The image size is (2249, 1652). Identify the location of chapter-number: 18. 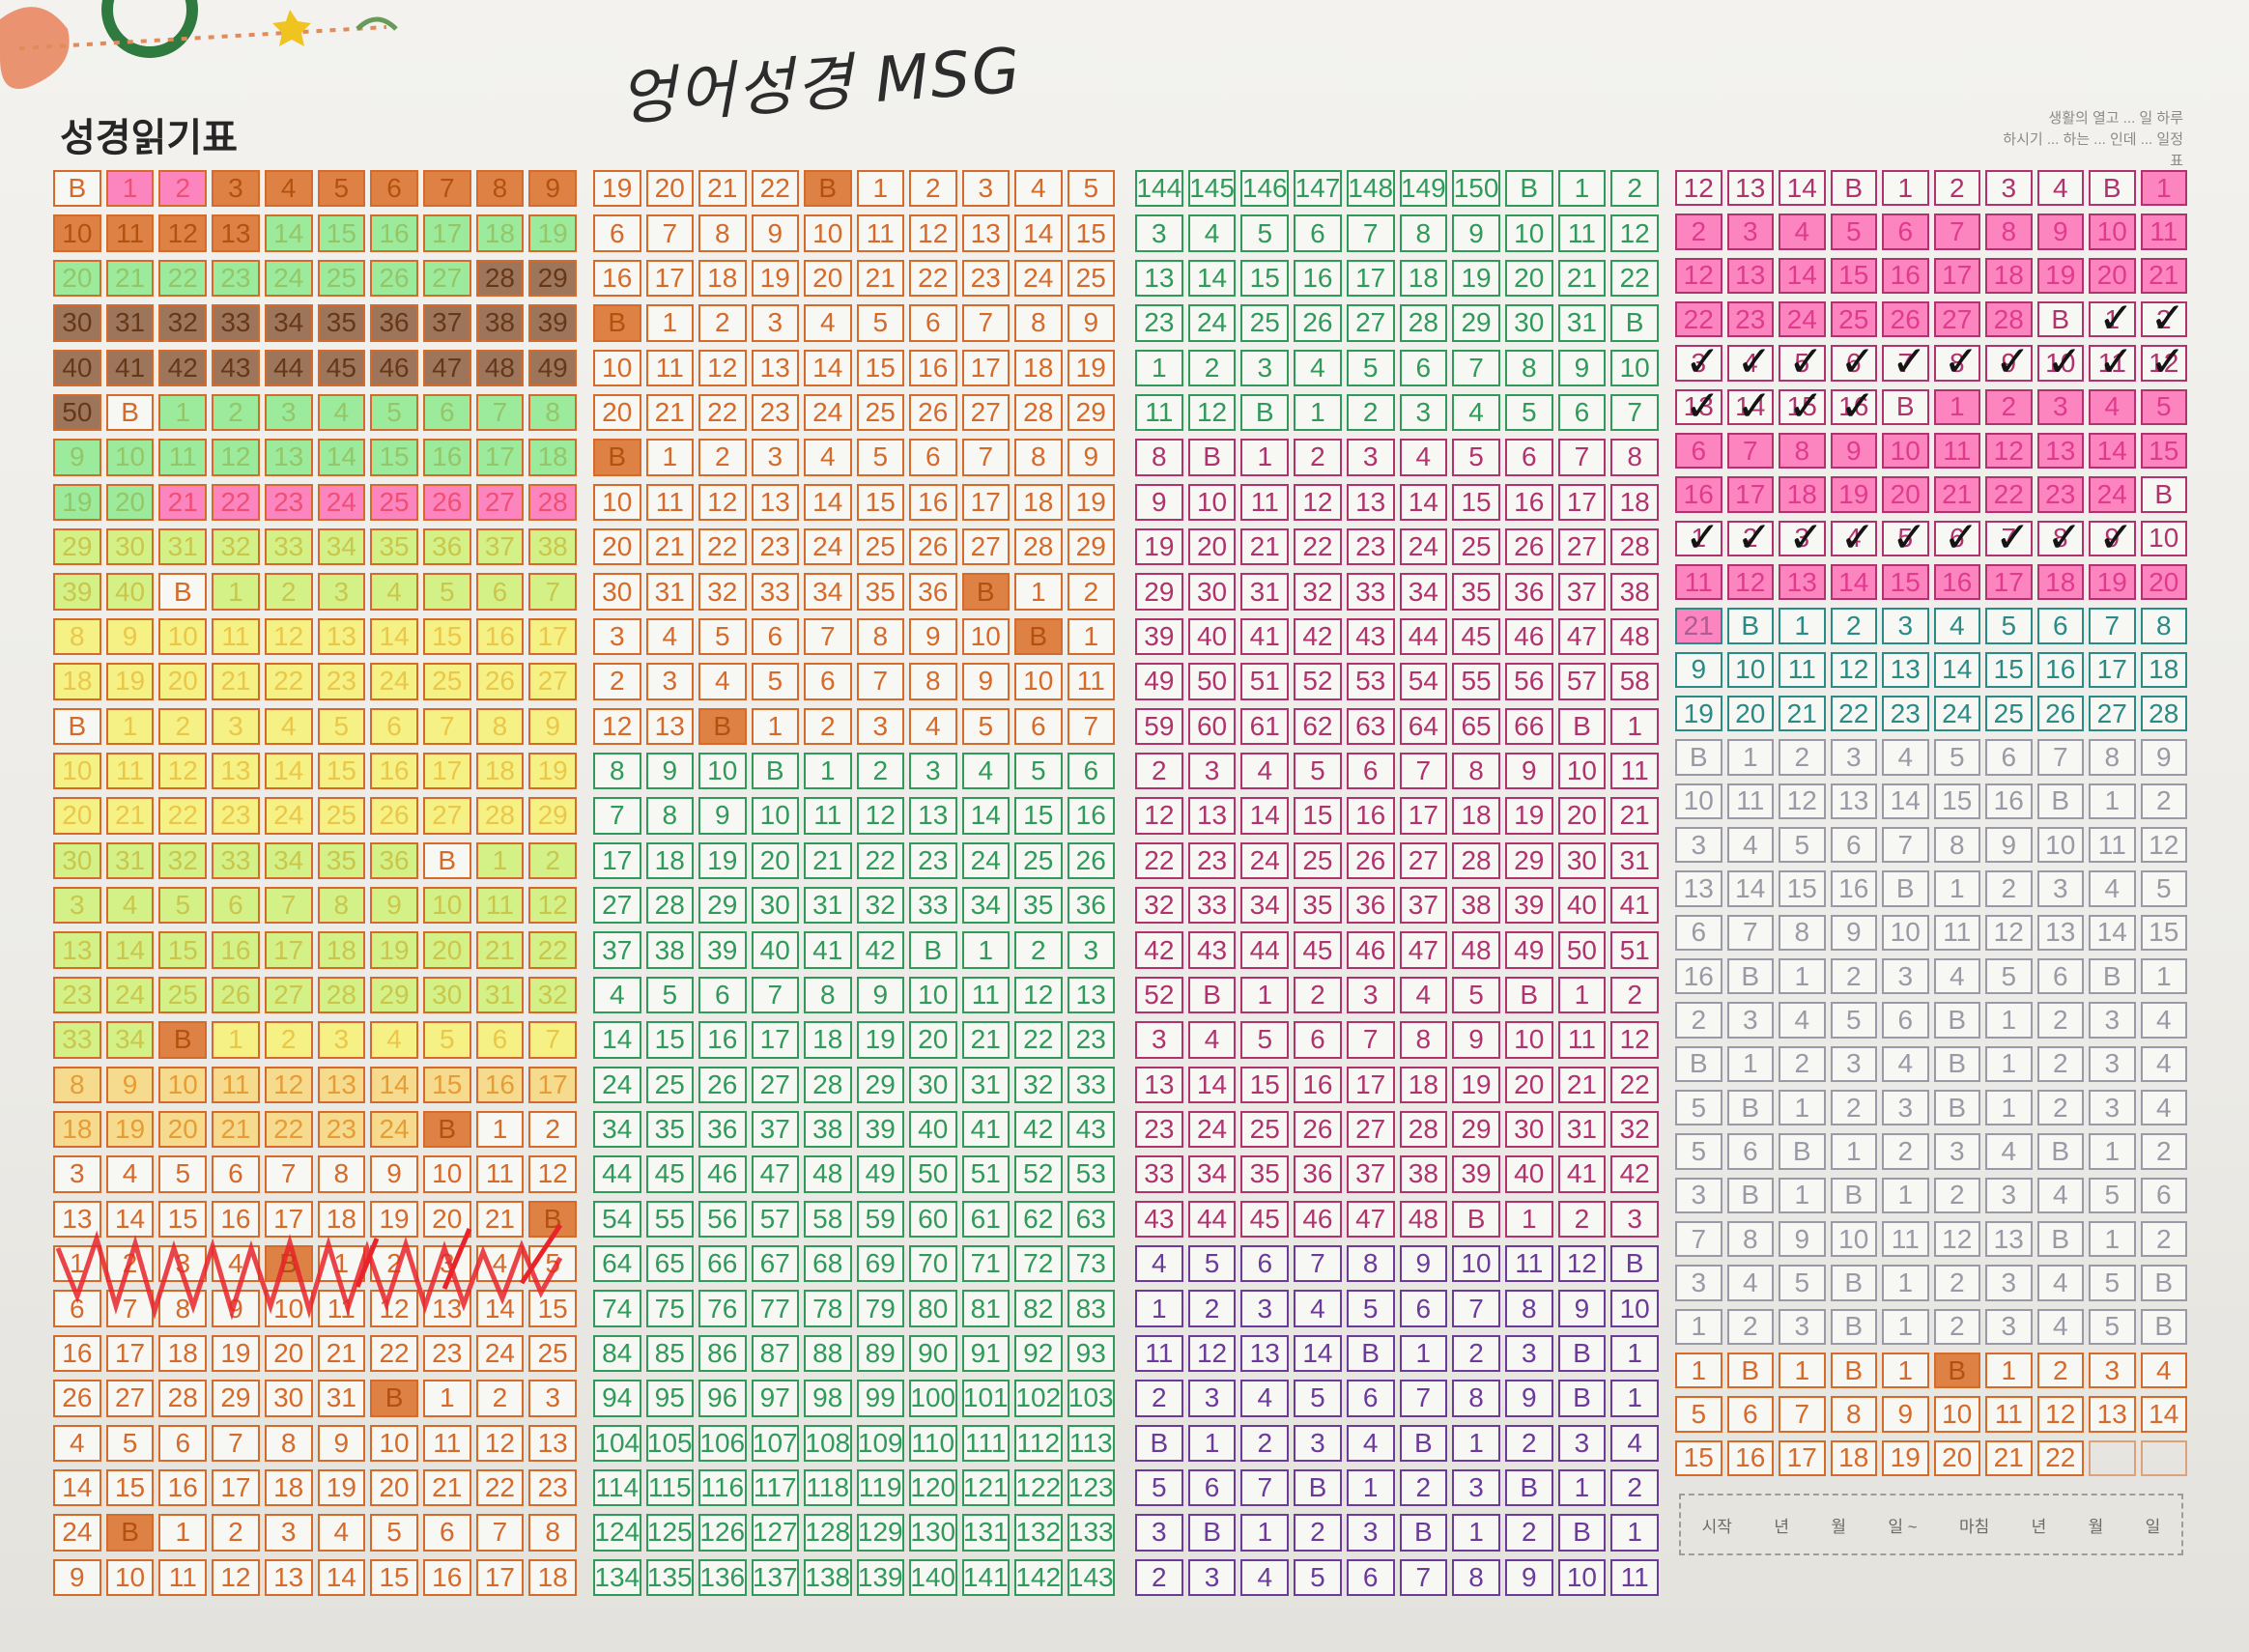
(1038, 367).